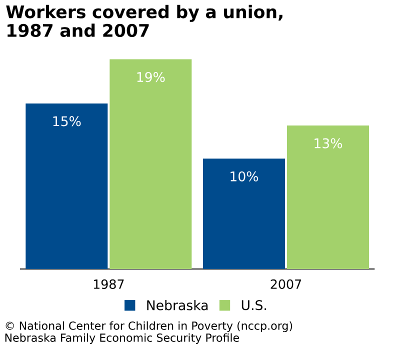 The height and width of the screenshot is (350, 400). Describe the element at coordinates (244, 176) in the screenshot. I see `data-label: 10%` at that location.